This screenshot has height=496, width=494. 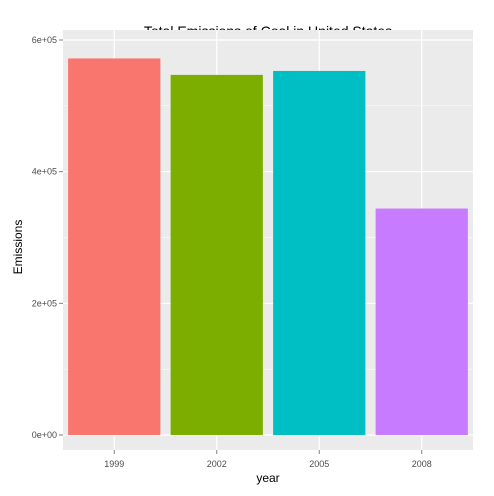 What do you see at coordinates (114, 246) in the screenshot?
I see `bar-1999` at bounding box center [114, 246].